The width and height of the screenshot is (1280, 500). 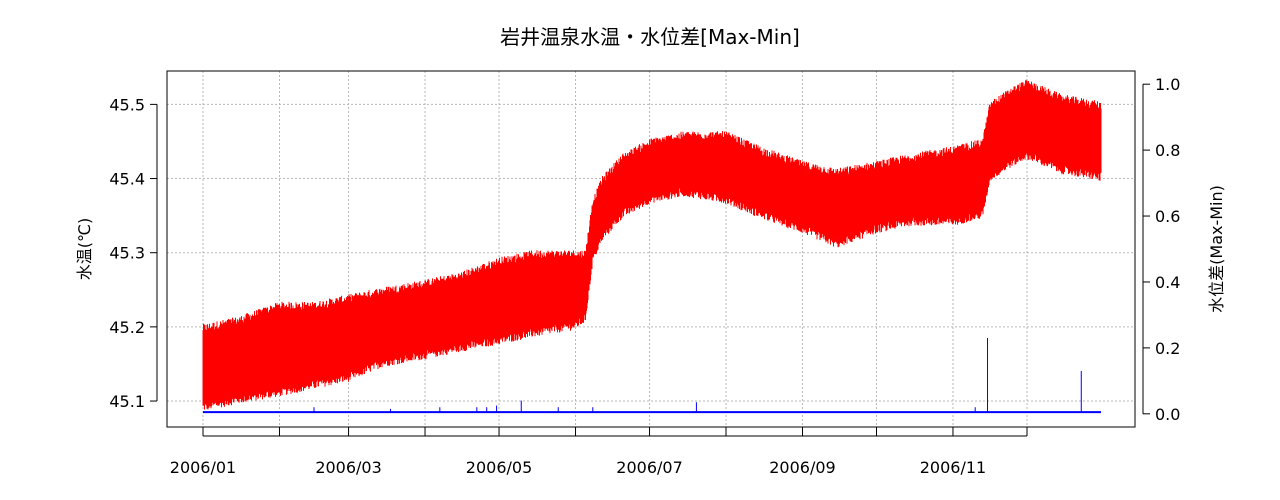 What do you see at coordinates (127, 179) in the screenshot?
I see `y-tick-label: 45.4` at bounding box center [127, 179].